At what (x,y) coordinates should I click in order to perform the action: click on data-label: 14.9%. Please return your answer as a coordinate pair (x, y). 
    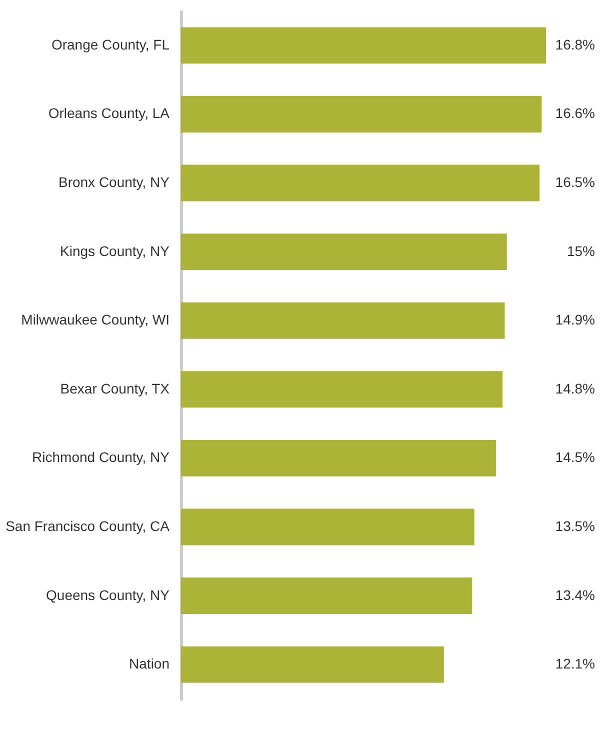
    Looking at the image, I should click on (575, 320).